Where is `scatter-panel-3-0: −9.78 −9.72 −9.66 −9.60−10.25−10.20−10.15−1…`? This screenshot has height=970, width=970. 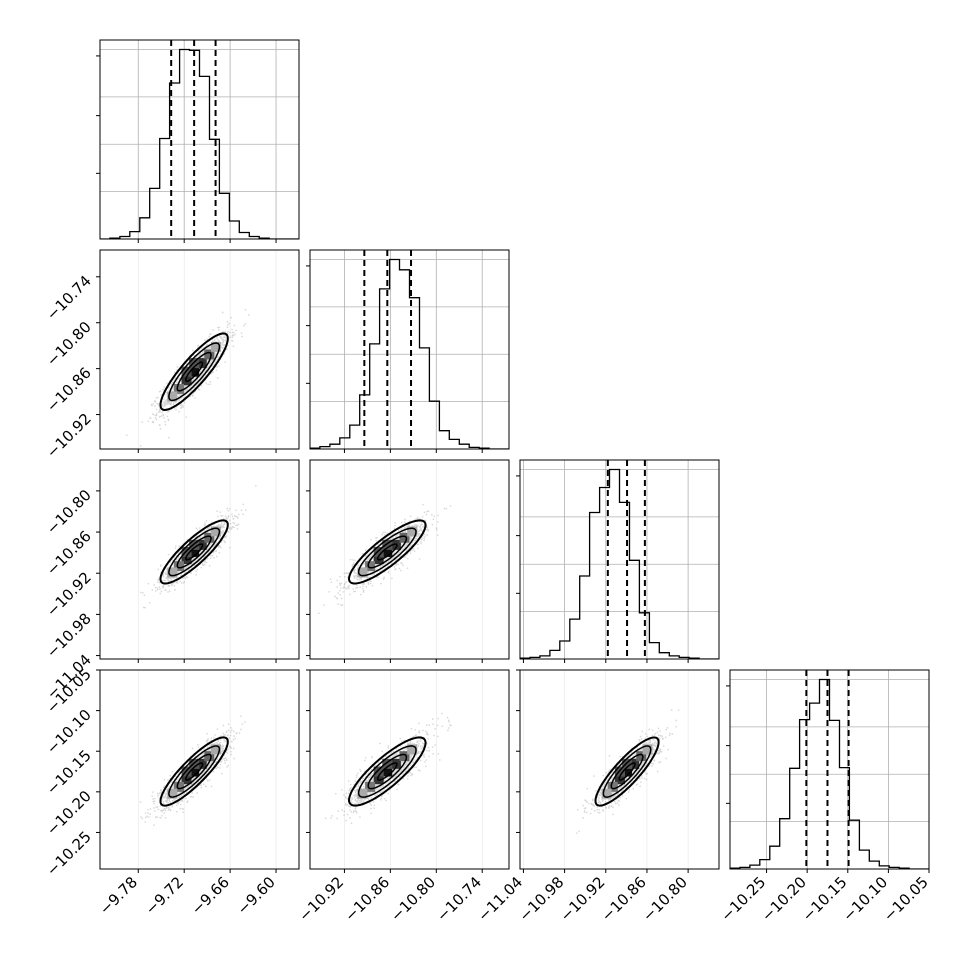 scatter-panel-3-0: −9.78 −9.72 −9.66 −9.60−10.25−10.20−10.15−1… is located at coordinates (171, 791).